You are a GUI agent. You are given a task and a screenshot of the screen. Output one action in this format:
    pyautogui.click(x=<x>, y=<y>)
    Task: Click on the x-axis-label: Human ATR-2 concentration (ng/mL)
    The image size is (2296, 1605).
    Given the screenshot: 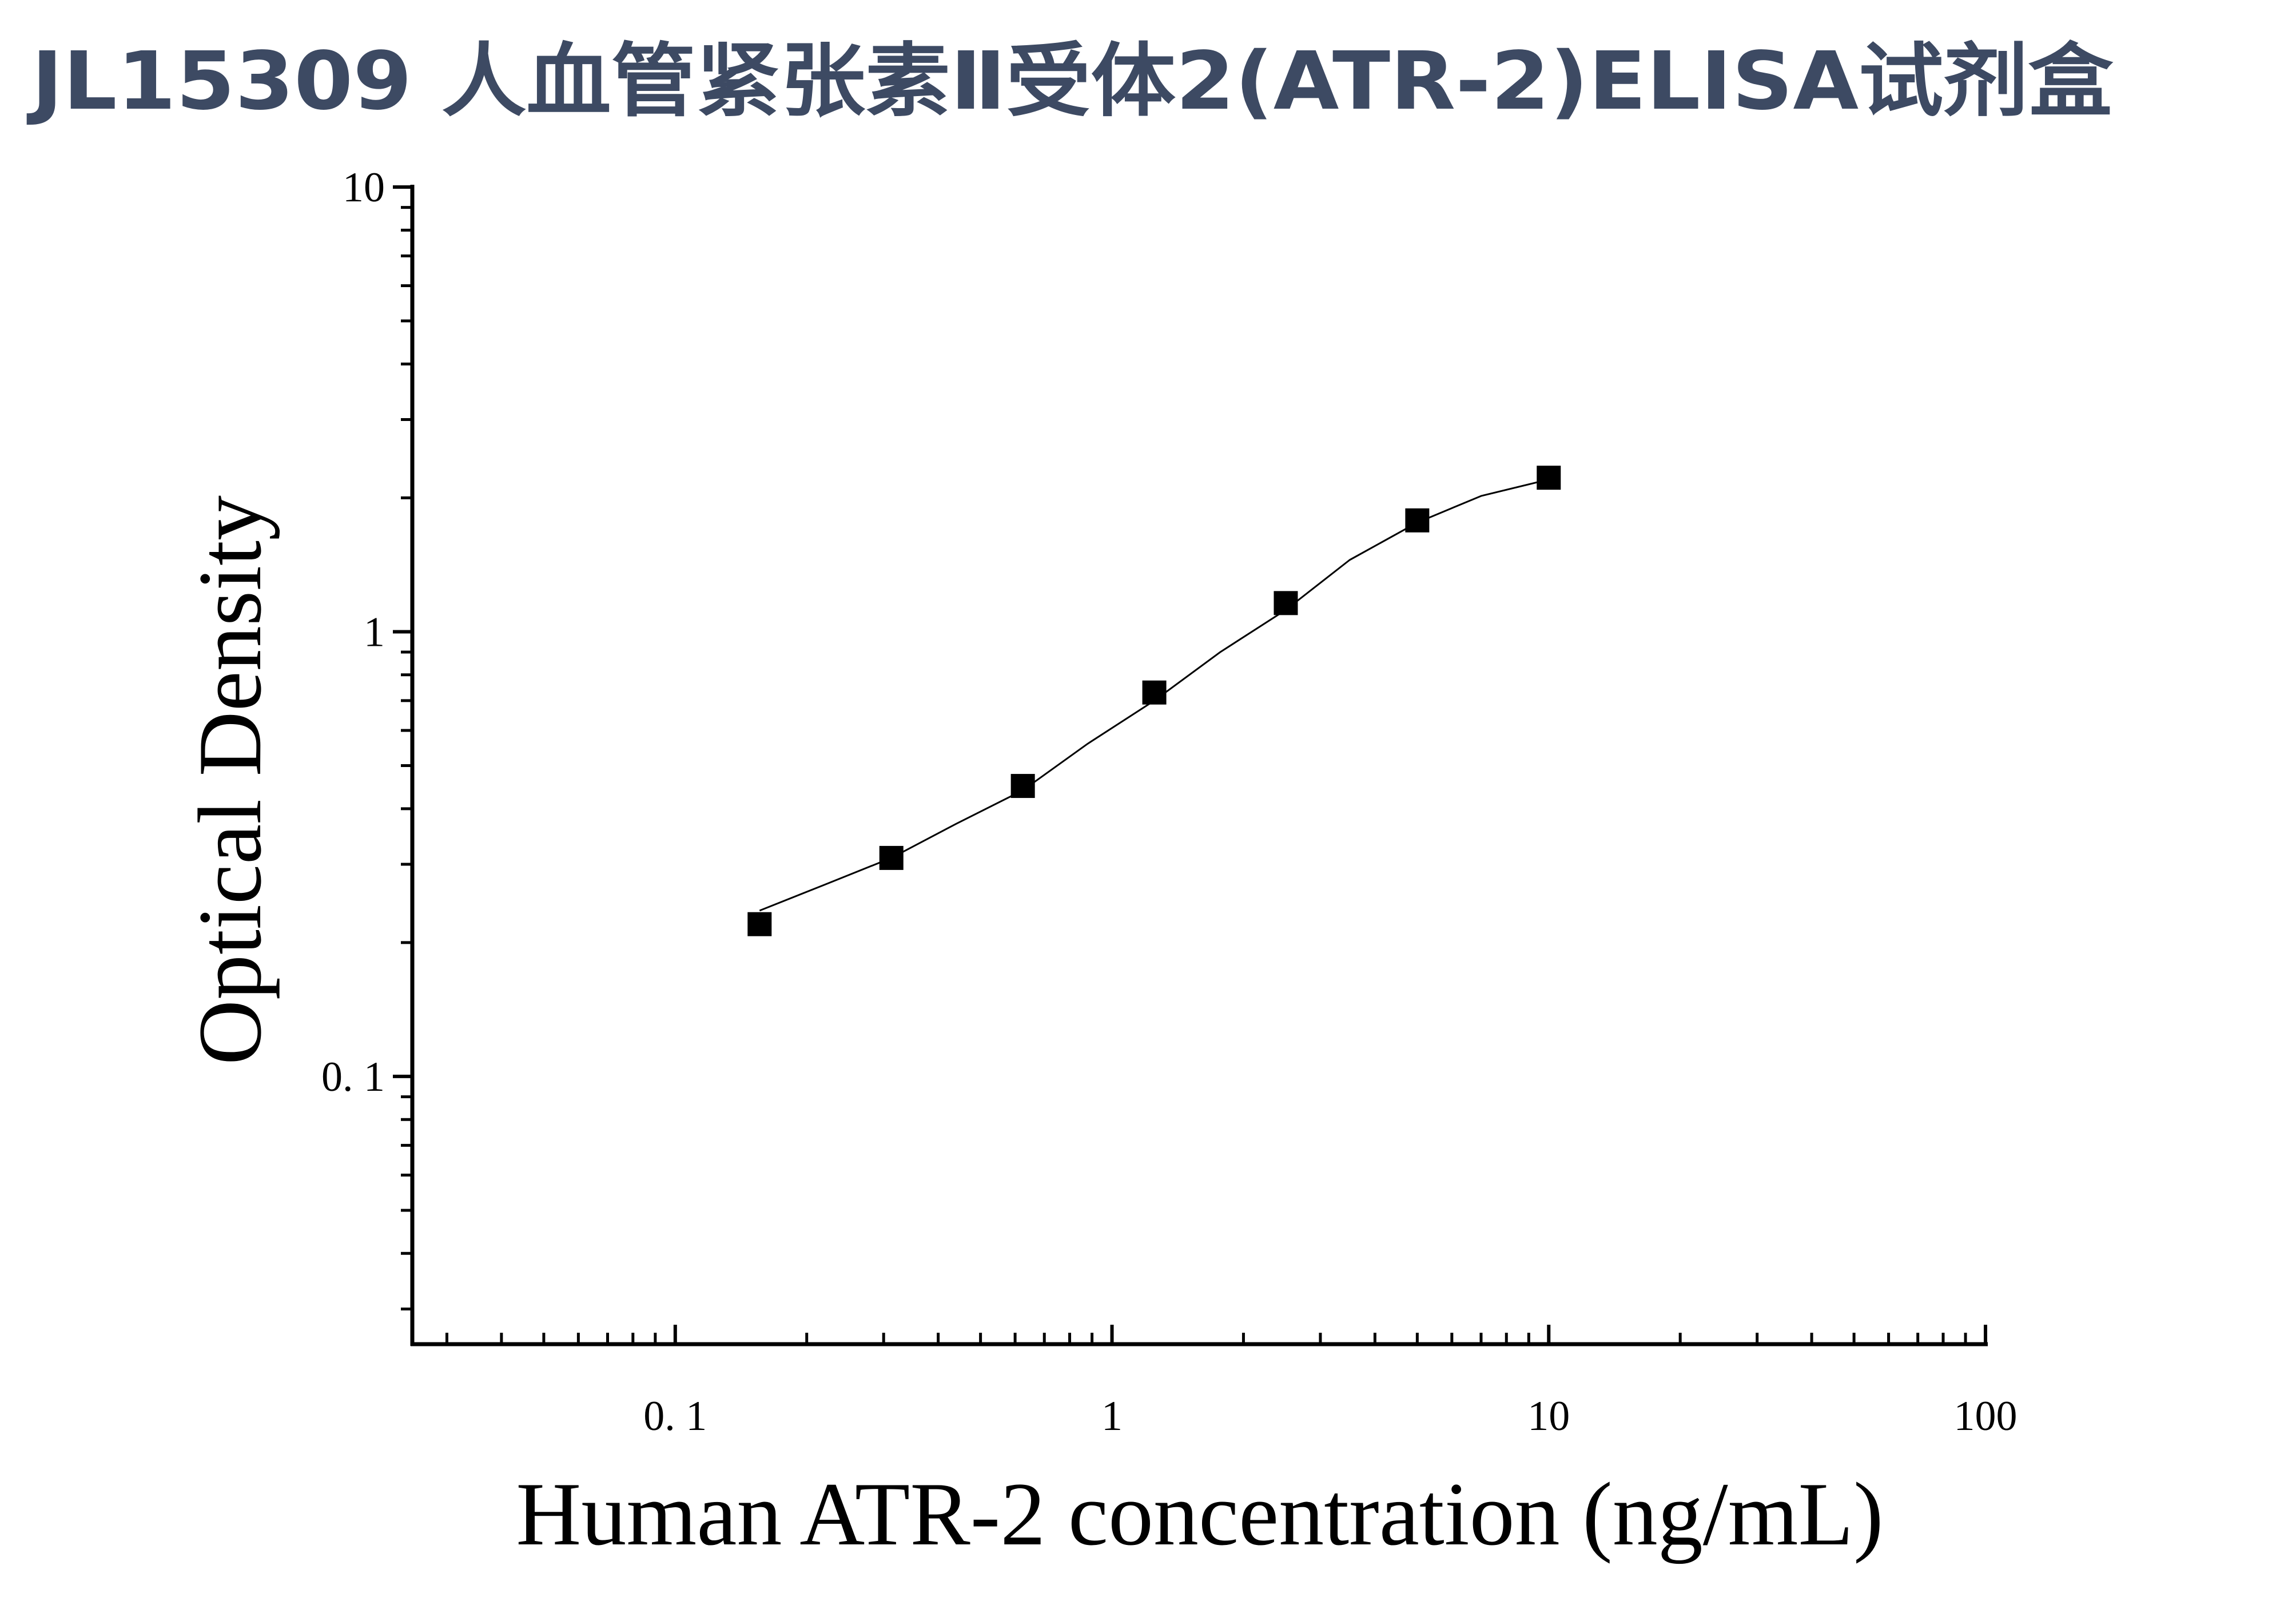 What is the action you would take?
    pyautogui.click(x=1199, y=1514)
    